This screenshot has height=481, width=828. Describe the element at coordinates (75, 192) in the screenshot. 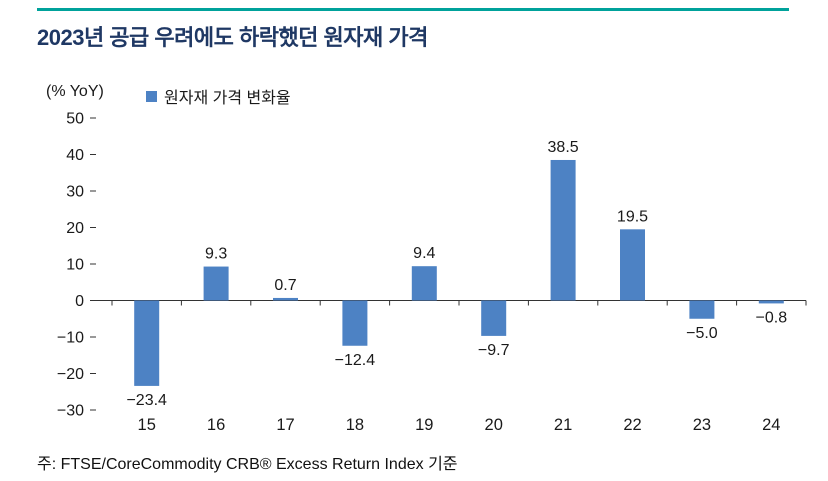

I see `y-axis-tick-label: 30` at that location.